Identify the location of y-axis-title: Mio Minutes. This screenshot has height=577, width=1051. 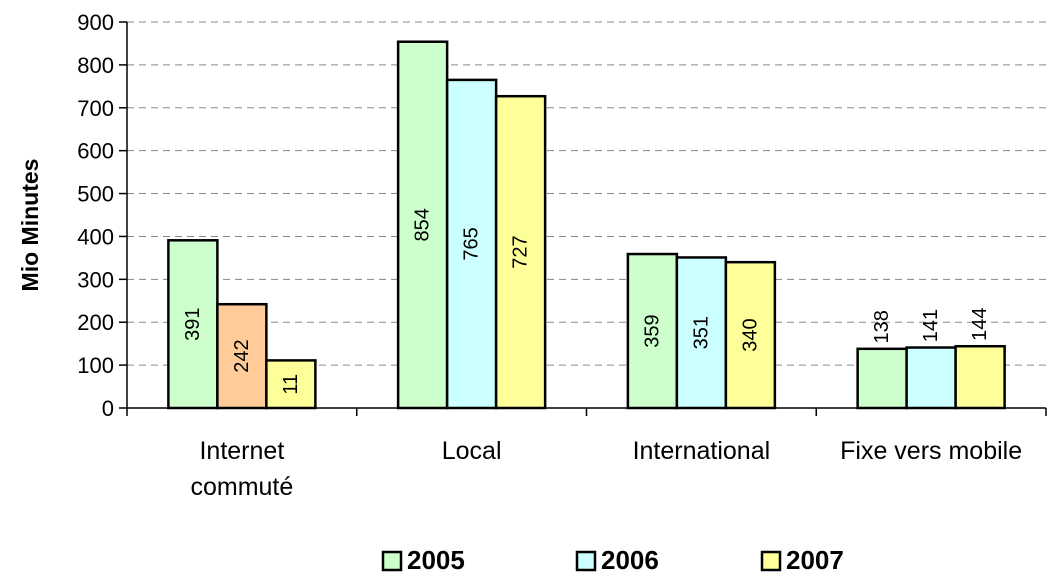
(30, 225).